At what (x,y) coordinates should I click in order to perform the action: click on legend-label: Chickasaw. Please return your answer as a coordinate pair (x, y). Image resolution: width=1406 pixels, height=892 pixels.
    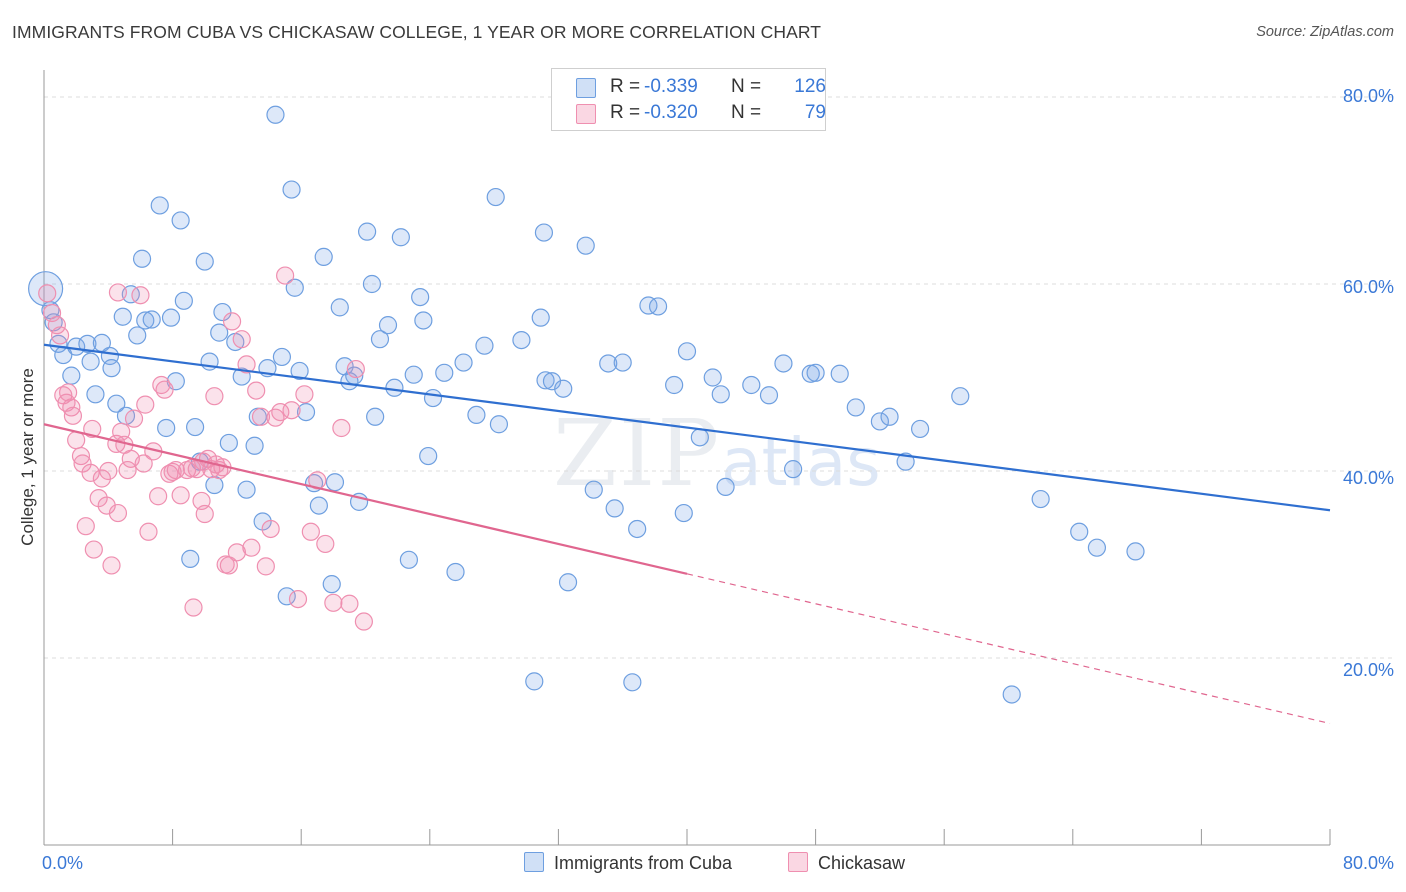
    Looking at the image, I should click on (862, 863).